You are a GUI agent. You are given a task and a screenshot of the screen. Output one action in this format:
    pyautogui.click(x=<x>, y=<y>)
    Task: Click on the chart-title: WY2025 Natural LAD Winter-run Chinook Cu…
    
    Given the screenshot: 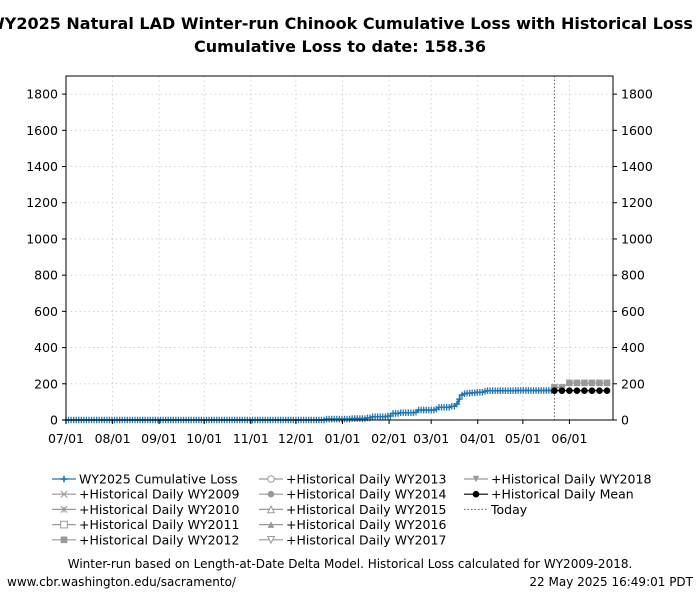 What is the action you would take?
    pyautogui.click(x=346, y=23)
    